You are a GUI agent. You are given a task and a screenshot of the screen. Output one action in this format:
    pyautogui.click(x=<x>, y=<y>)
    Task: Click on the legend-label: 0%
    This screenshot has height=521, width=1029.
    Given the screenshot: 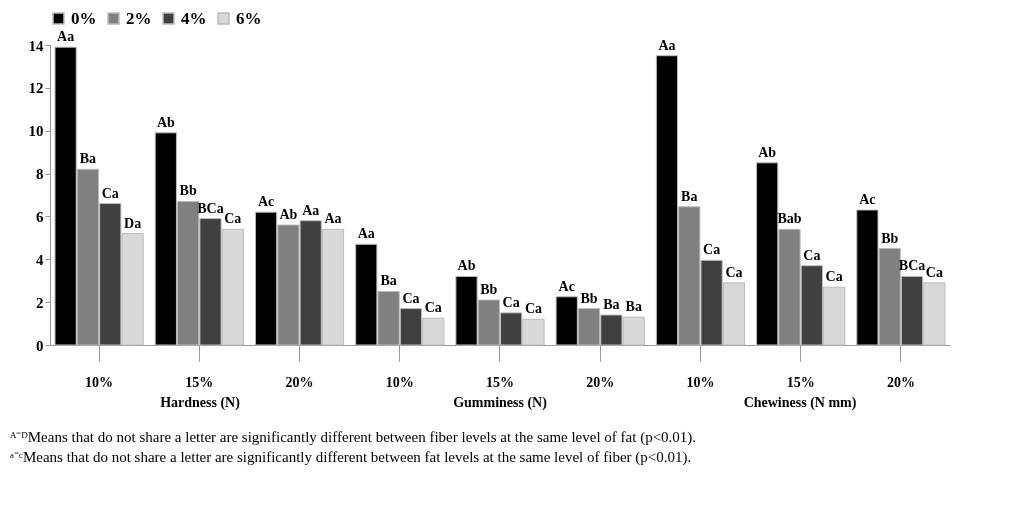 What is the action you would take?
    pyautogui.click(x=84, y=18)
    